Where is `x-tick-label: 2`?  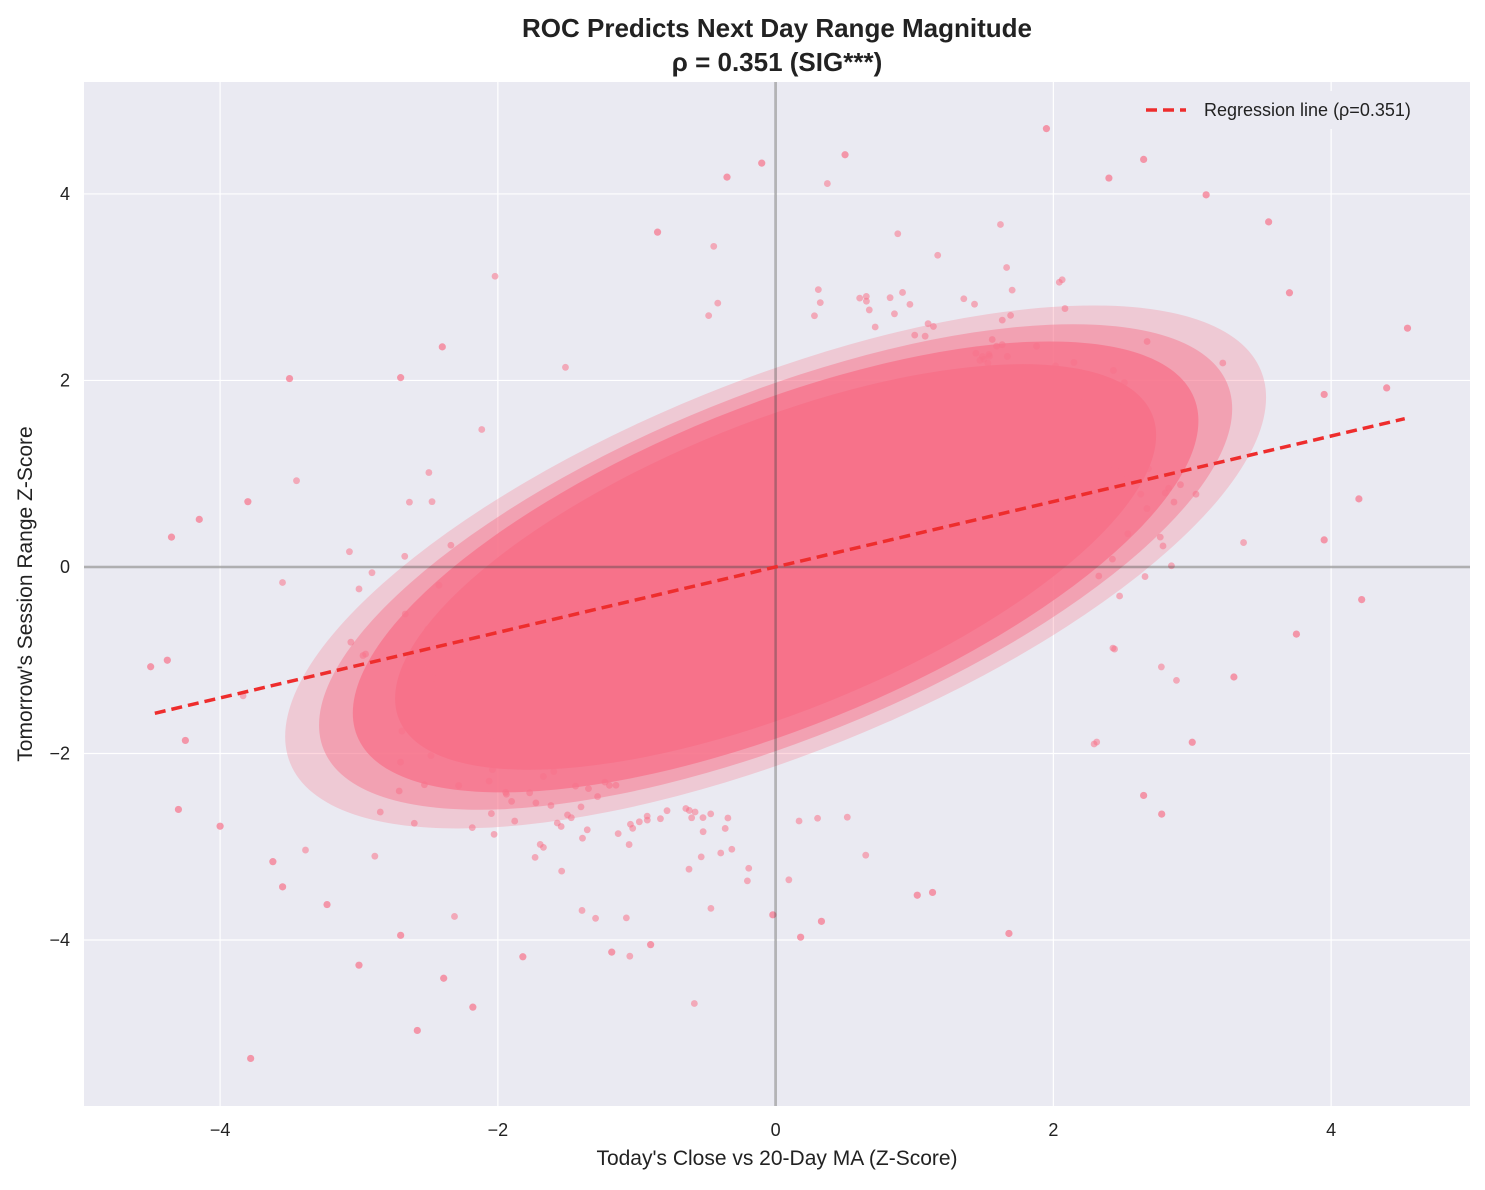
x-tick-label: 2 is located at coordinates (1053, 1130).